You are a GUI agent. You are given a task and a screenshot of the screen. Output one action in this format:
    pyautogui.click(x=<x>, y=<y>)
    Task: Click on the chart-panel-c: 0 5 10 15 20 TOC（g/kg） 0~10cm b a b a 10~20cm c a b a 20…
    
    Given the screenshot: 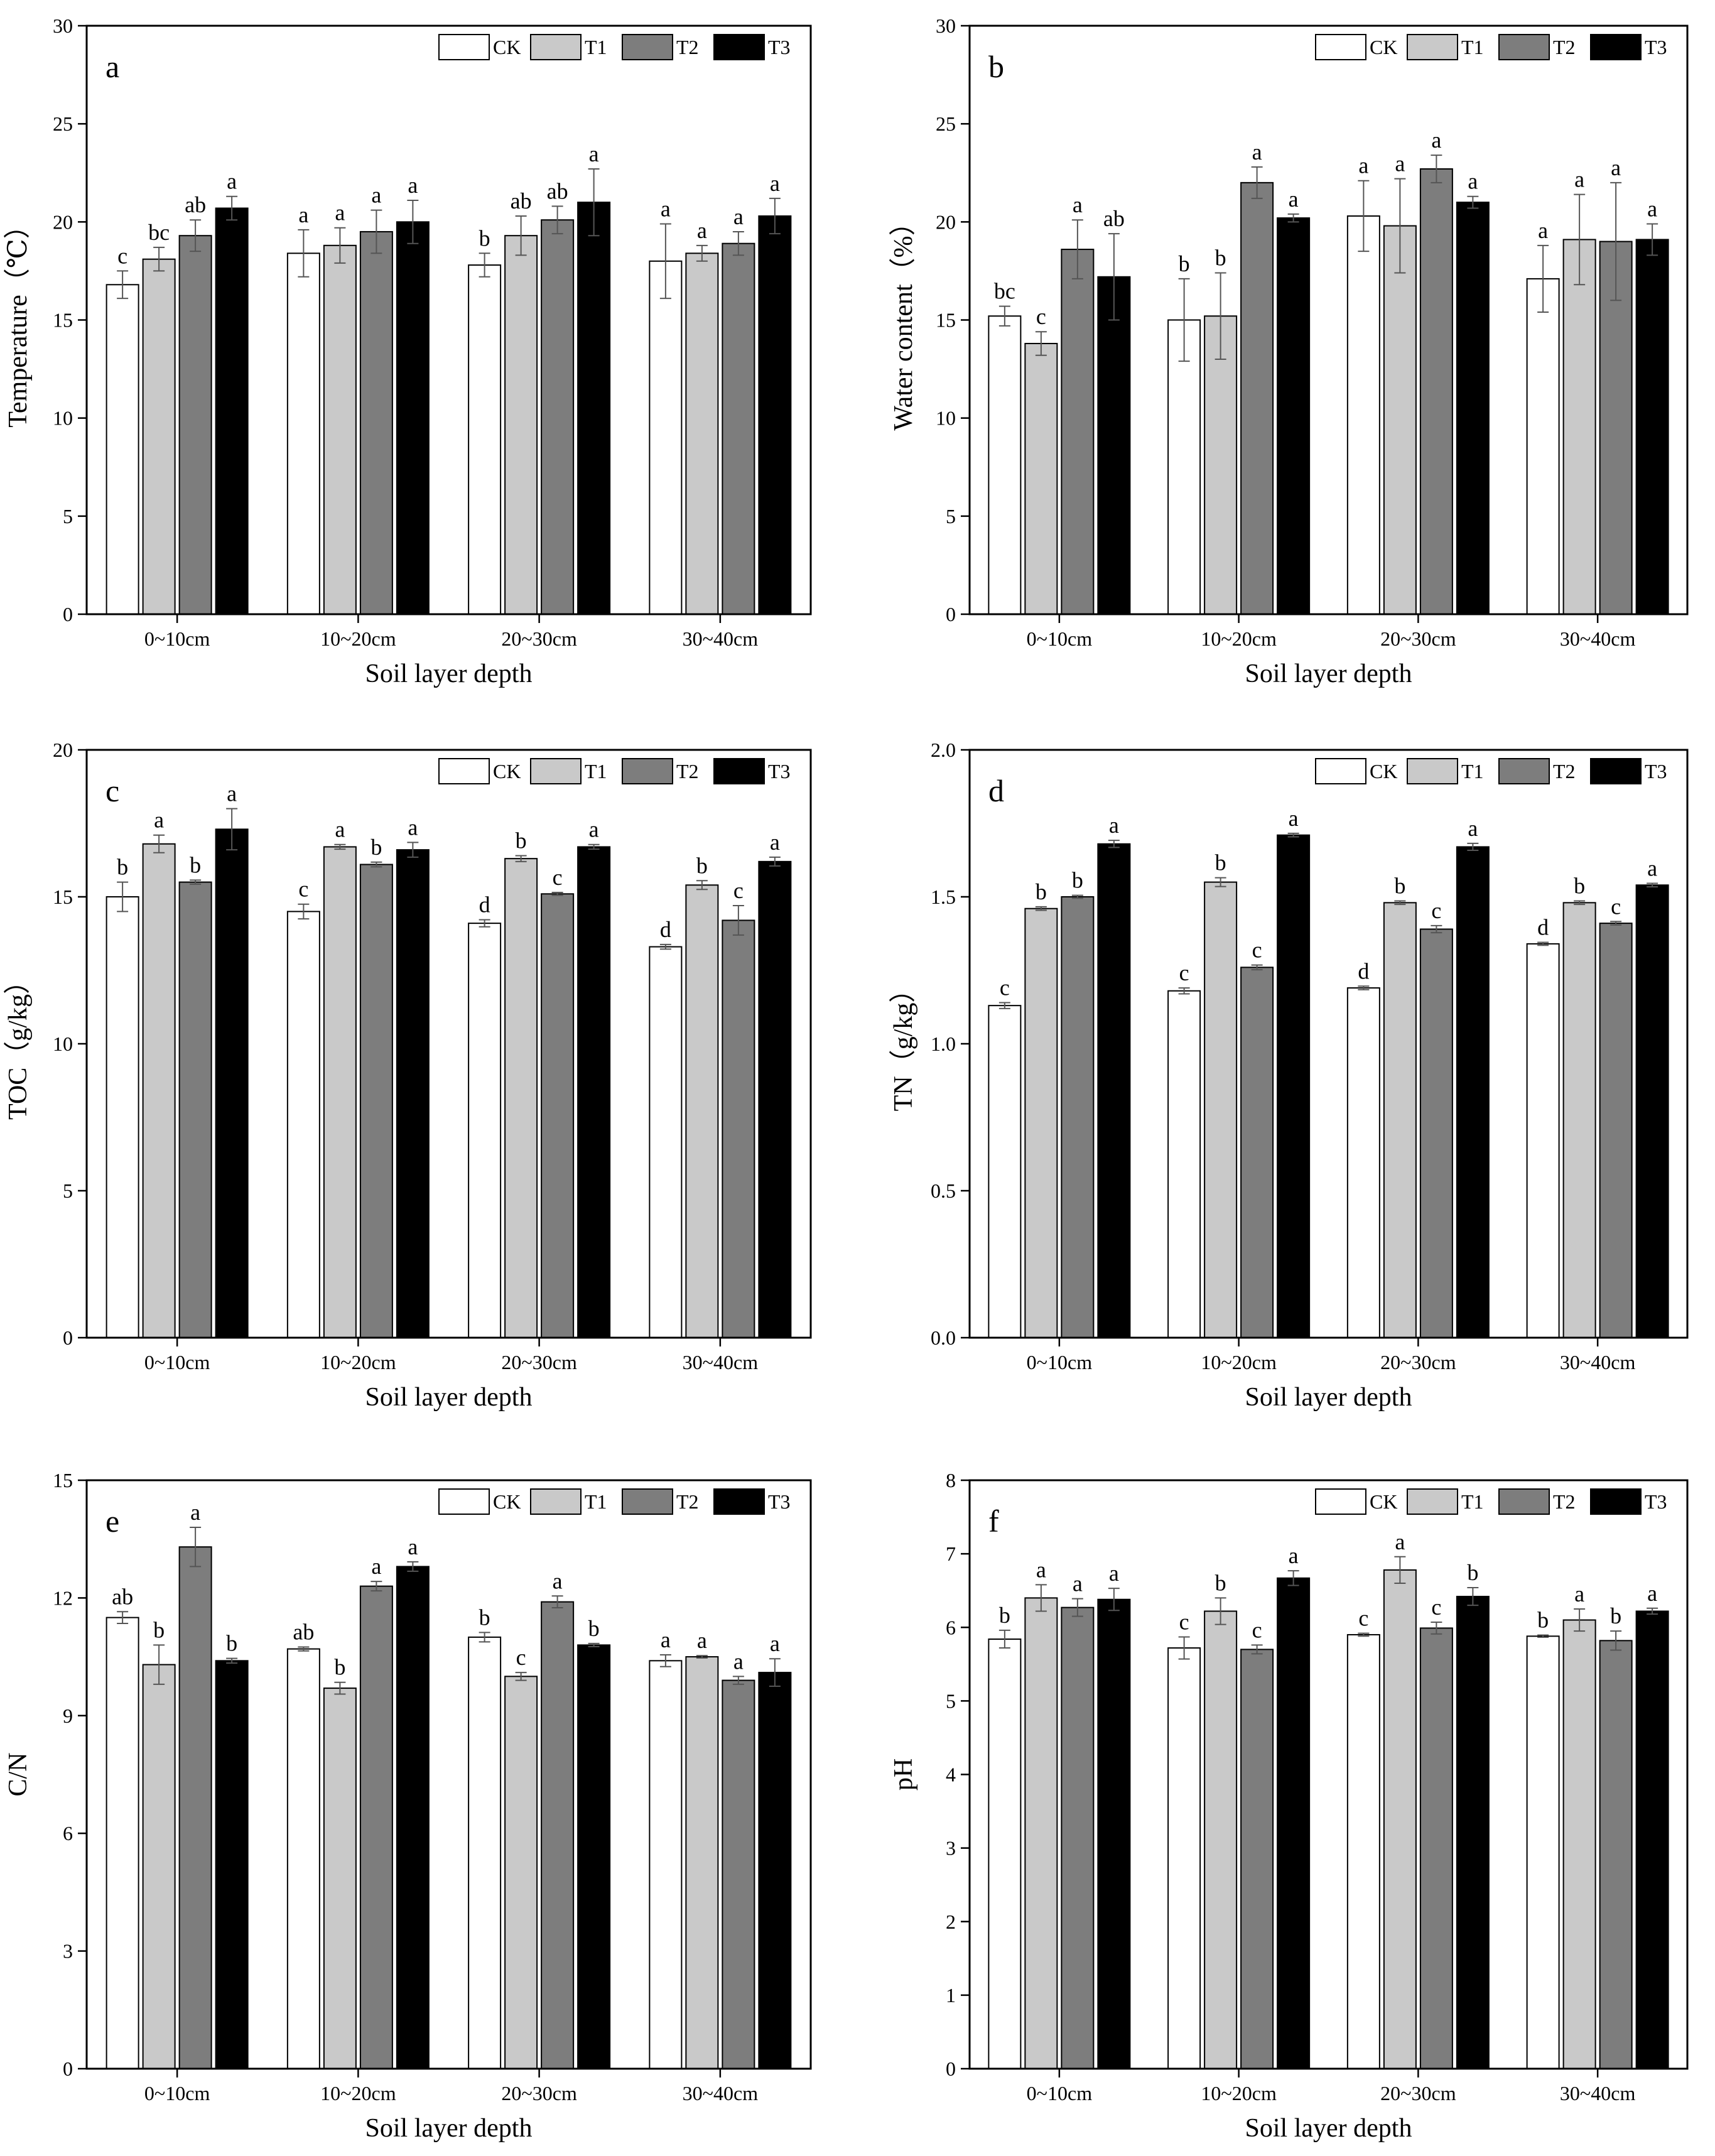 What is the action you would take?
    pyautogui.click(x=408, y=1075)
    